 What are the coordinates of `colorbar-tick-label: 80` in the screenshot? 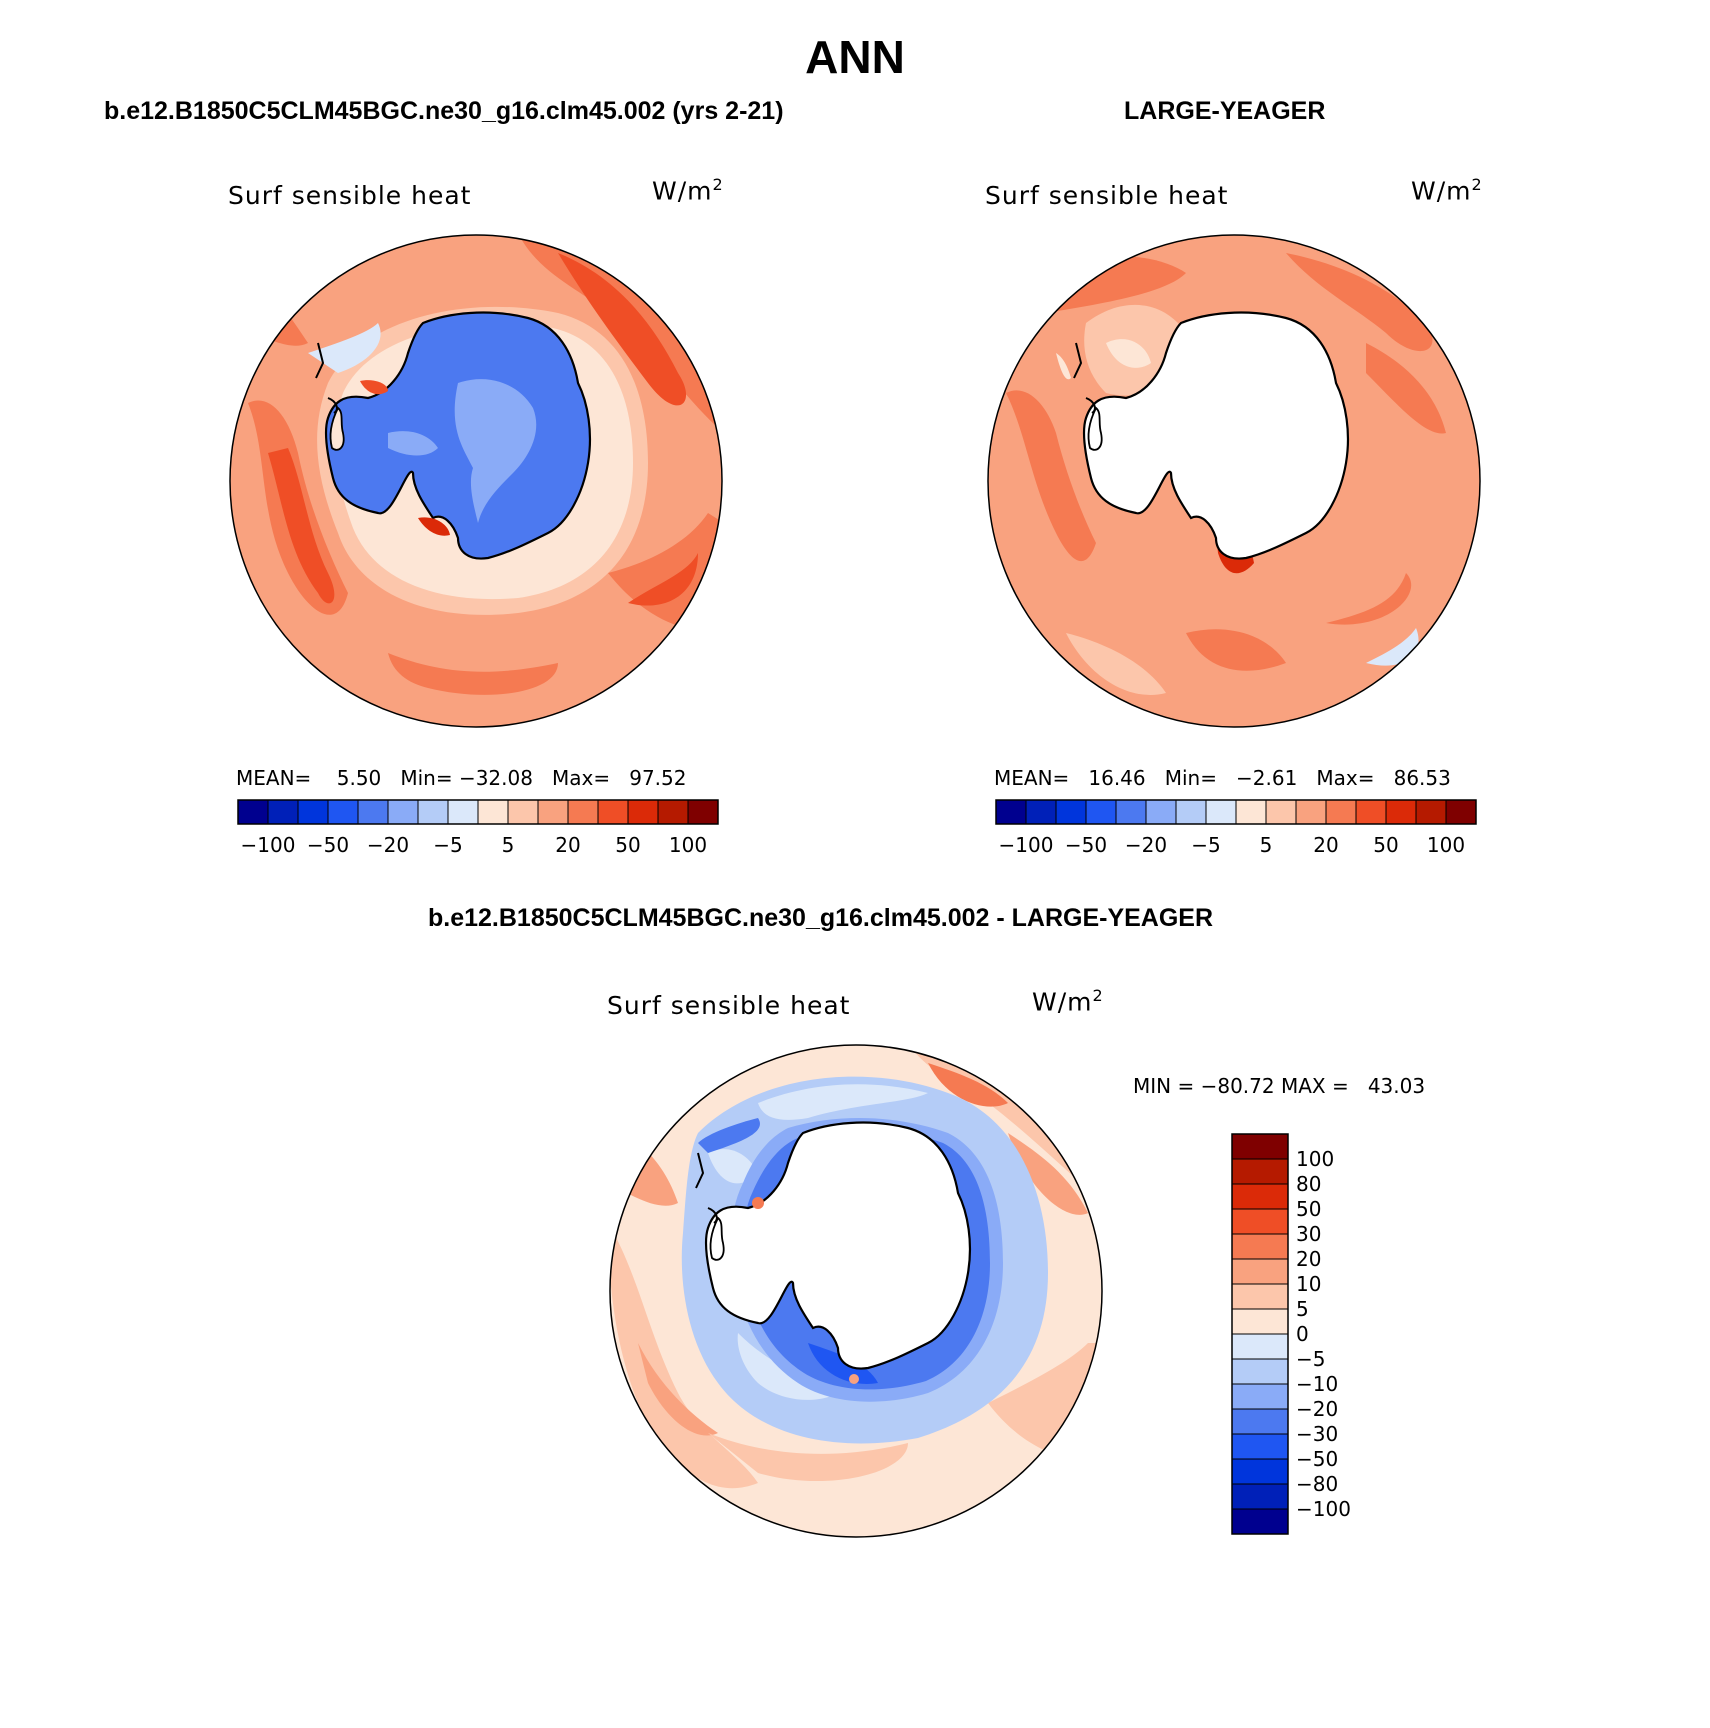 It's located at (1308, 1184).